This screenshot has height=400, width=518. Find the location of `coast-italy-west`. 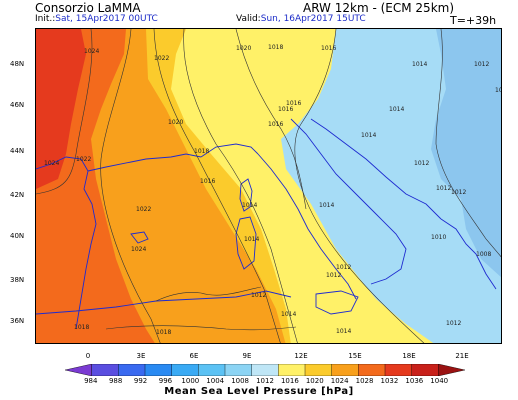

coast-italy-west is located at coordinates (307, 226).